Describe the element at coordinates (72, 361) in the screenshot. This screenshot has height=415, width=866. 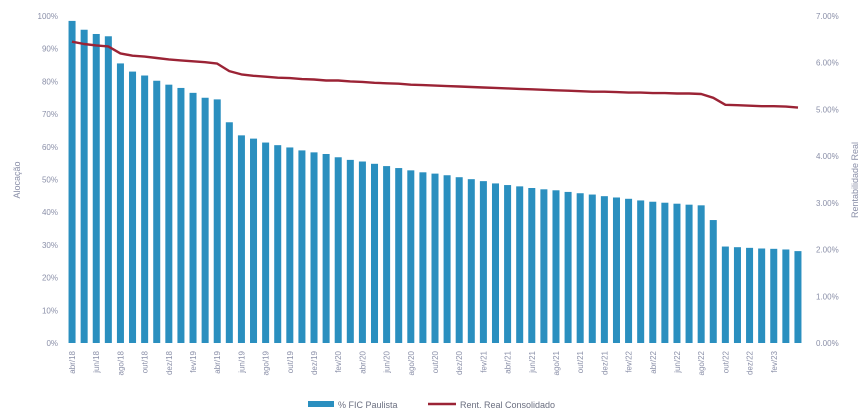
I see `x-tick-label: abr/18` at that location.